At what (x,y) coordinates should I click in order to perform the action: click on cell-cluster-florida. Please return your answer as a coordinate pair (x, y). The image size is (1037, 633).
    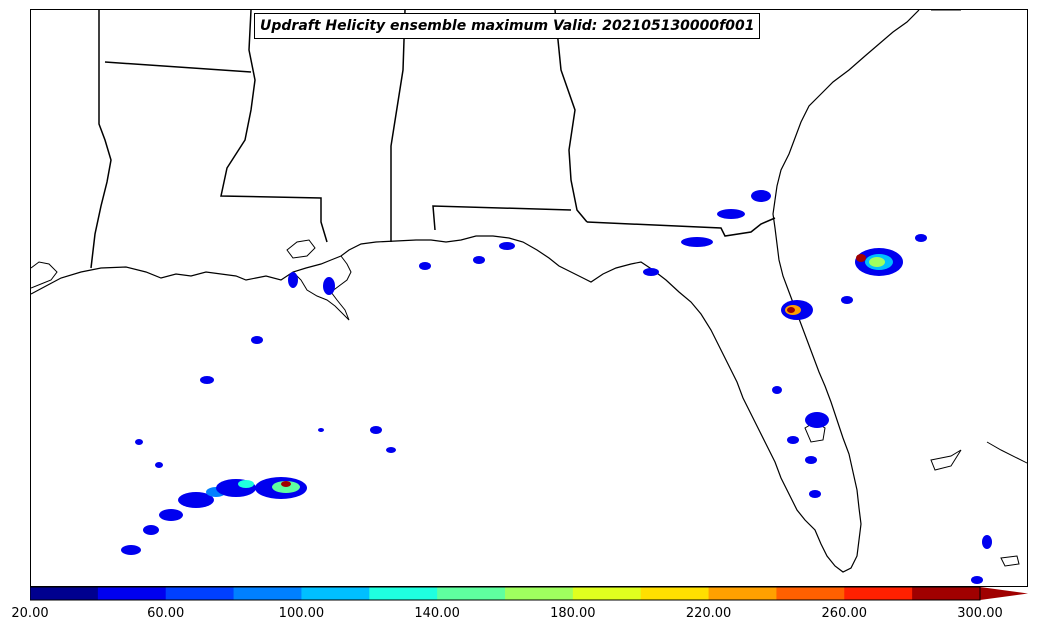
    Looking at the image, I should click on (800, 399).